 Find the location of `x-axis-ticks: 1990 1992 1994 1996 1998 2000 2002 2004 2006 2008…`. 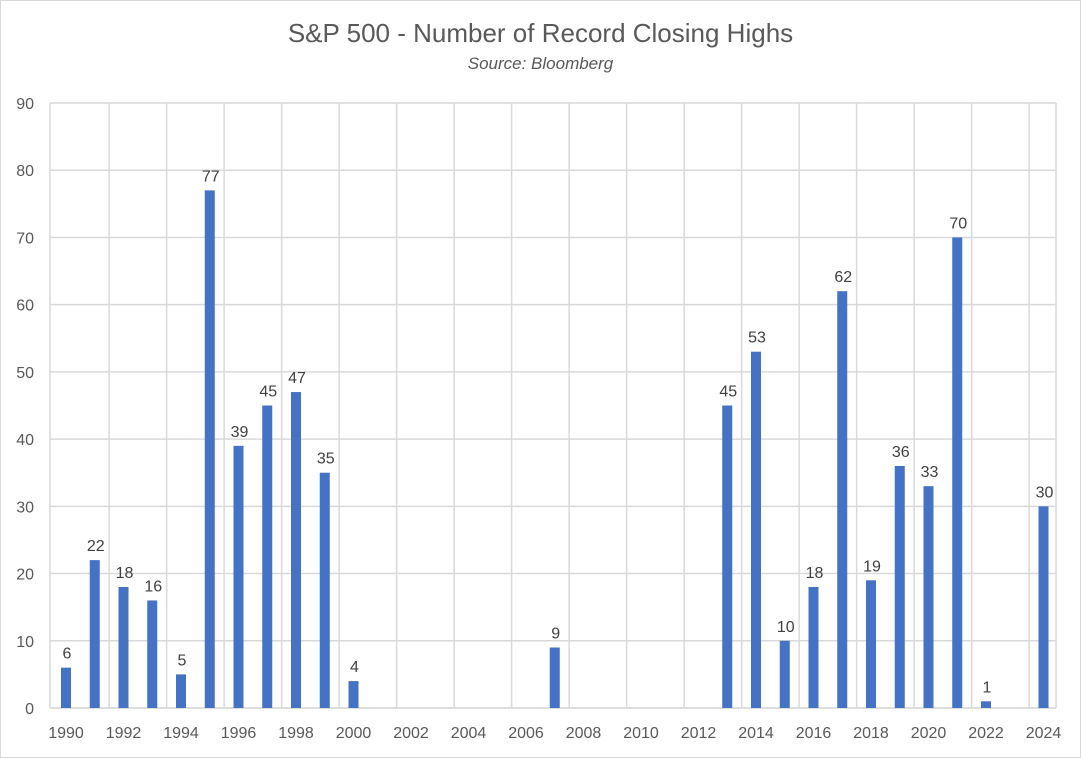

x-axis-ticks: 1990 1992 1994 1996 1998 2000 2002 2004 2006 2008… is located at coordinates (554, 733).